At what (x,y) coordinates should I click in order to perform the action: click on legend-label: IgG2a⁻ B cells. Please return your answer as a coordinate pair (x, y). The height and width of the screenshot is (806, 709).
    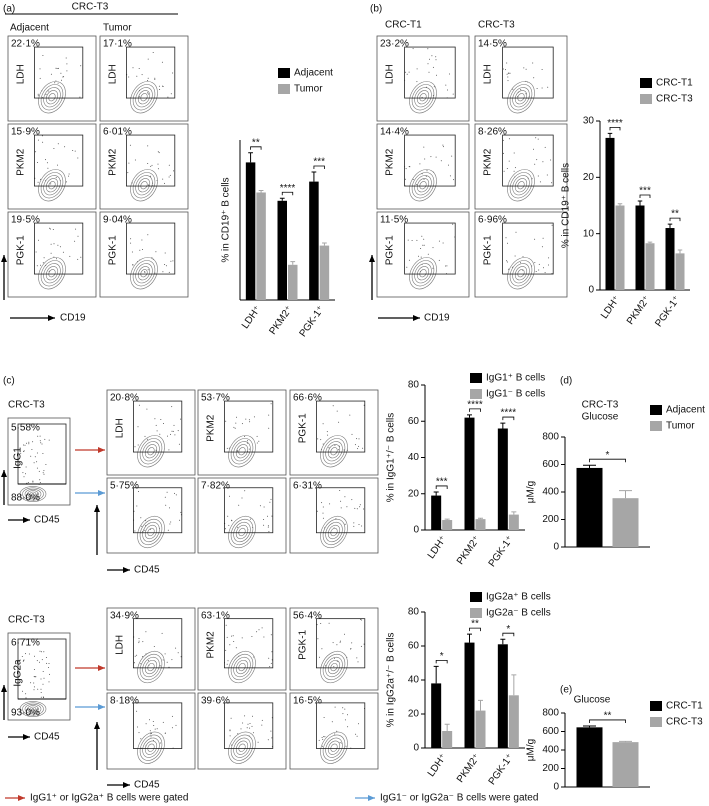
    Looking at the image, I should click on (518, 613).